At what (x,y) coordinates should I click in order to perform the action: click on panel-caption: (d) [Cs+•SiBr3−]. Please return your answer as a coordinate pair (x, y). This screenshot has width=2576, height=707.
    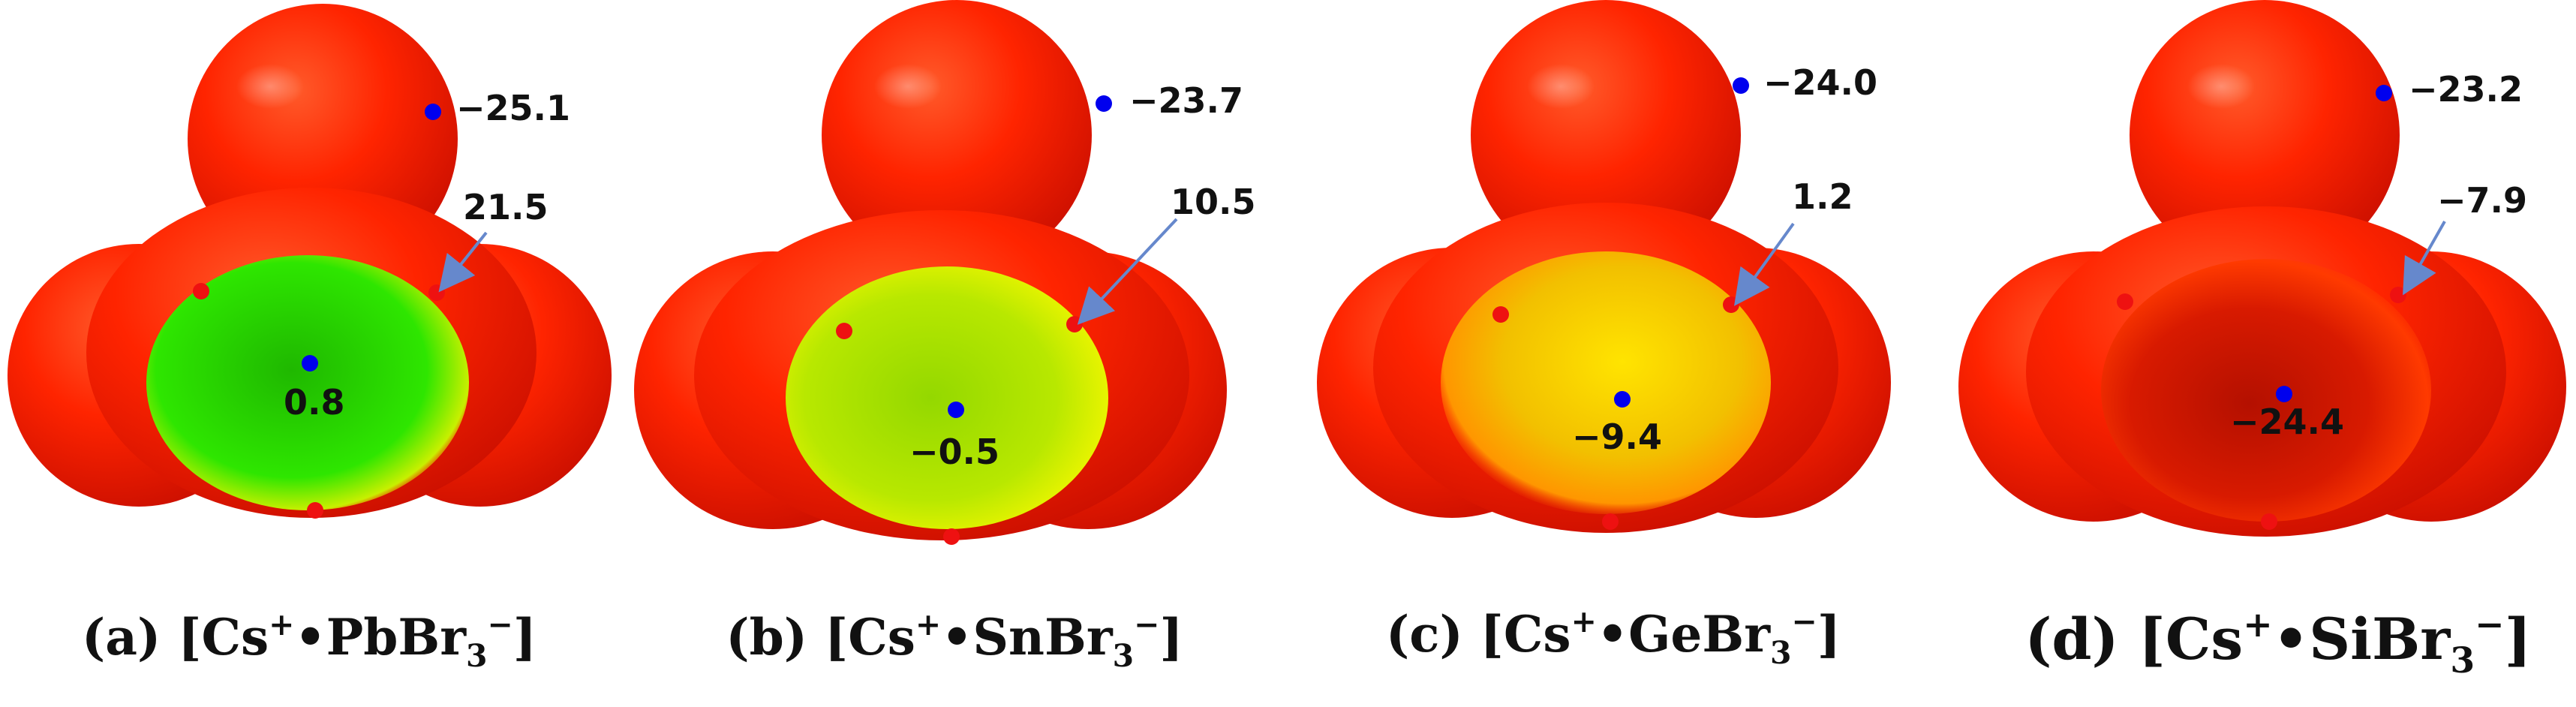
    Looking at the image, I should click on (2277, 642).